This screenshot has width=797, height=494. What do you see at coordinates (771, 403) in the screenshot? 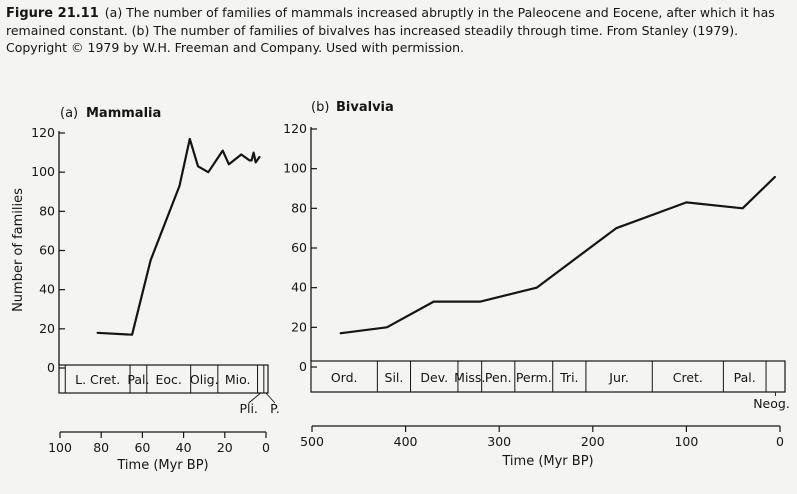
I see `period-label-small: Neog.` at bounding box center [771, 403].